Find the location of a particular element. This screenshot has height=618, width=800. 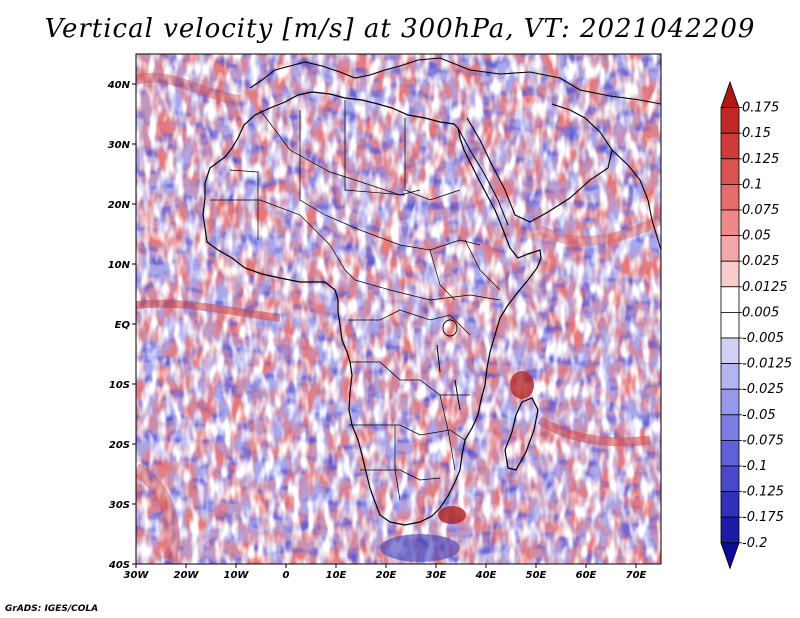

colorbar-label: 0.125 is located at coordinates (760, 159).